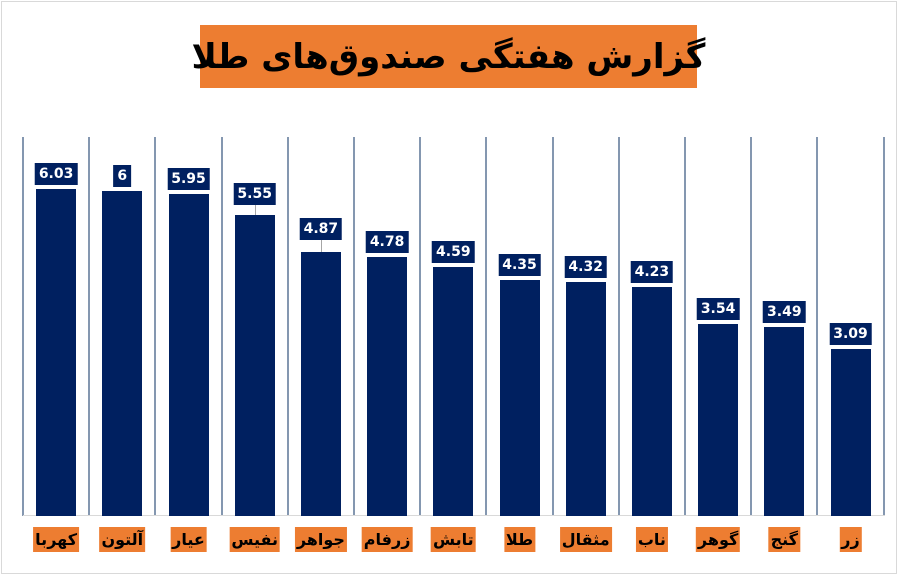  I want to click on data-label: 4.35, so click(519, 265).